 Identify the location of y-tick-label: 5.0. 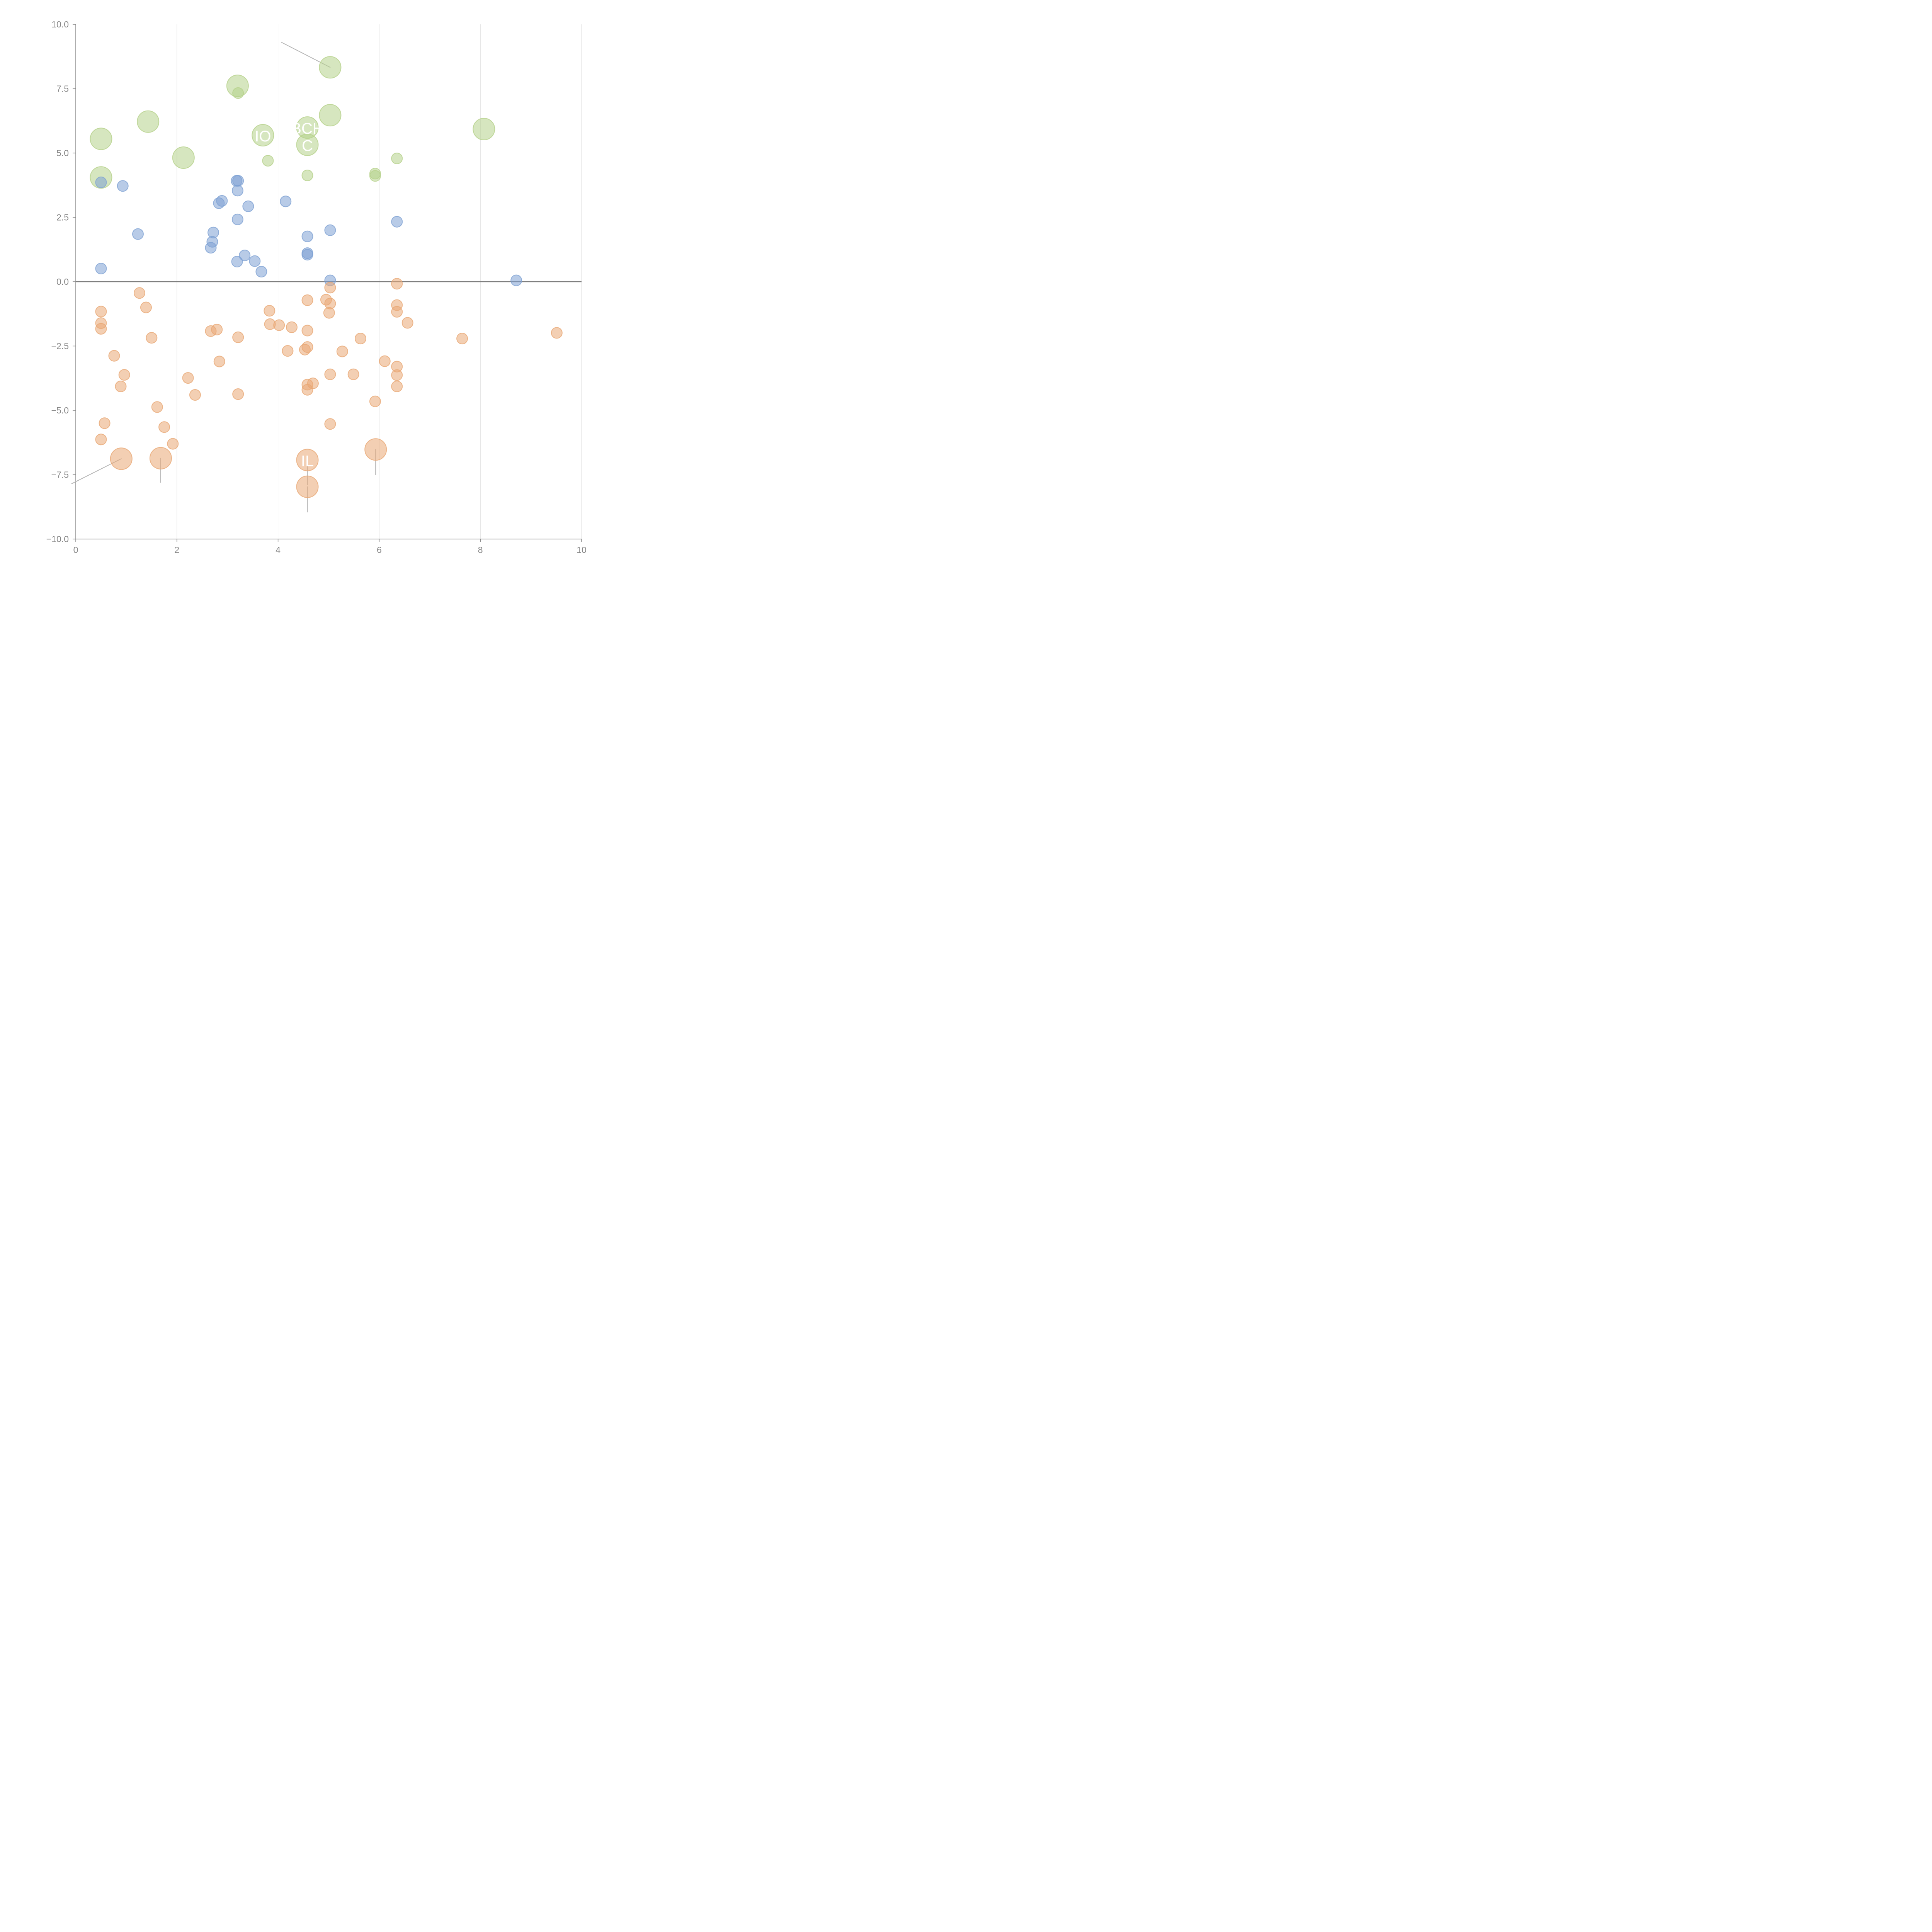
(62, 153).